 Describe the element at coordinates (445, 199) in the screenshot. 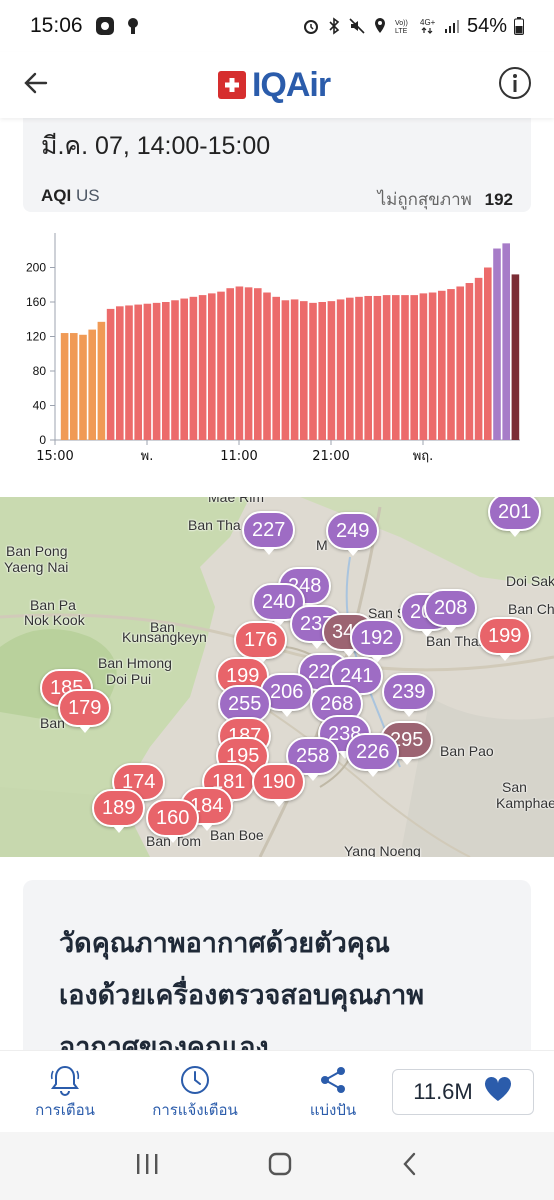

I see `aqi-status: ไม่ถูกสุขภาพ 192` at that location.